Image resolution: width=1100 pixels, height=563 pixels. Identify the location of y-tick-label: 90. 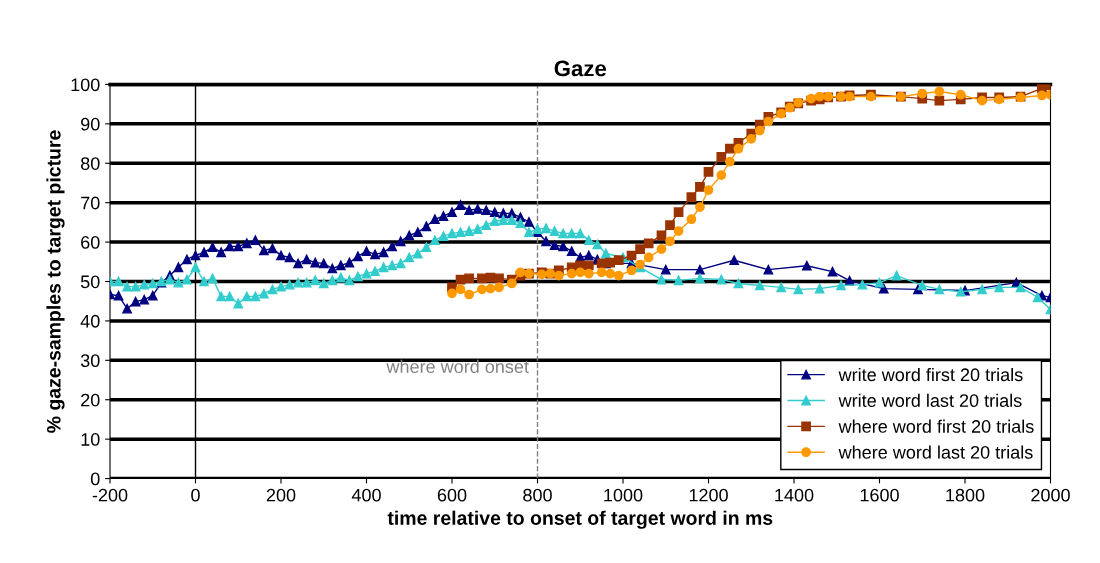
(90, 124).